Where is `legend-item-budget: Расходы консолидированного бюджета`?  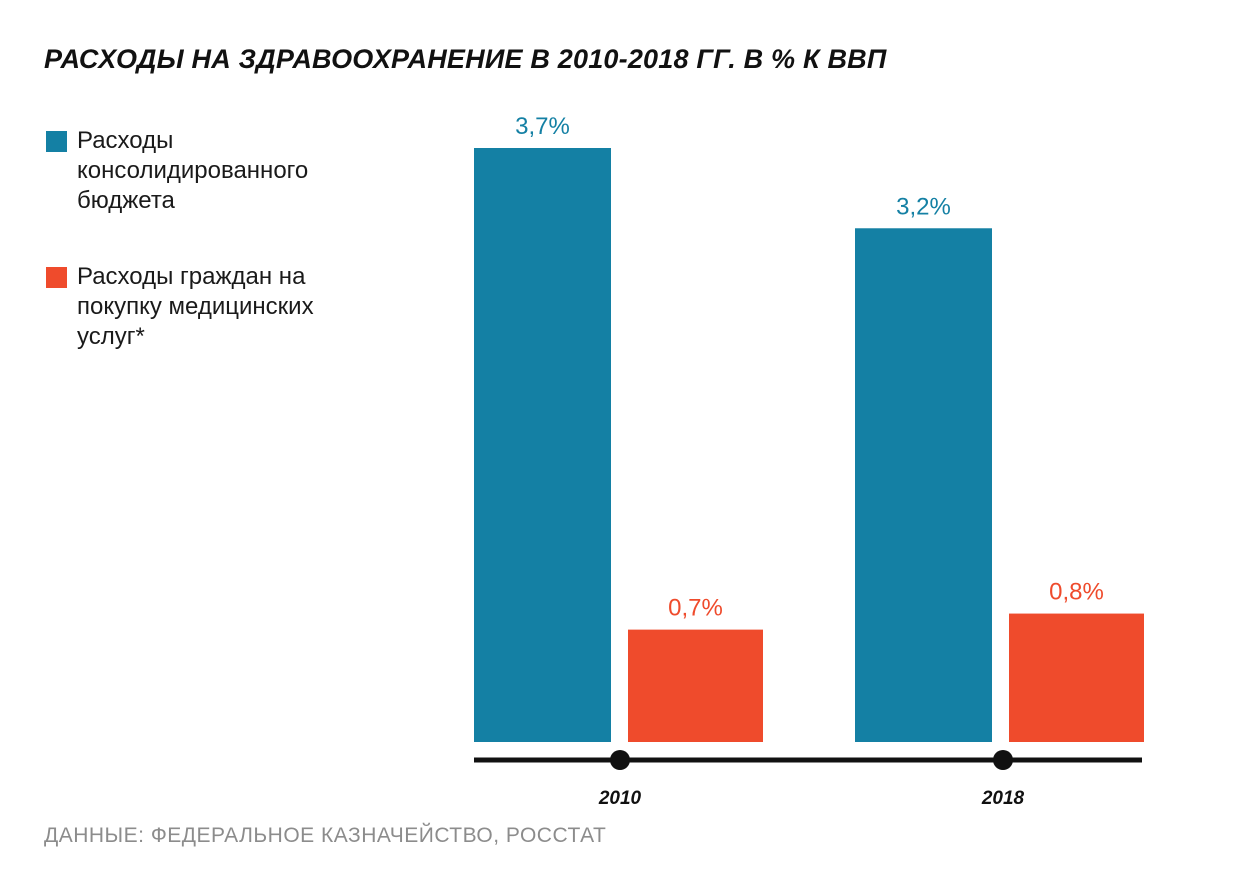
legend-item-budget: Расходы консолидированного бюджета is located at coordinates (211, 171).